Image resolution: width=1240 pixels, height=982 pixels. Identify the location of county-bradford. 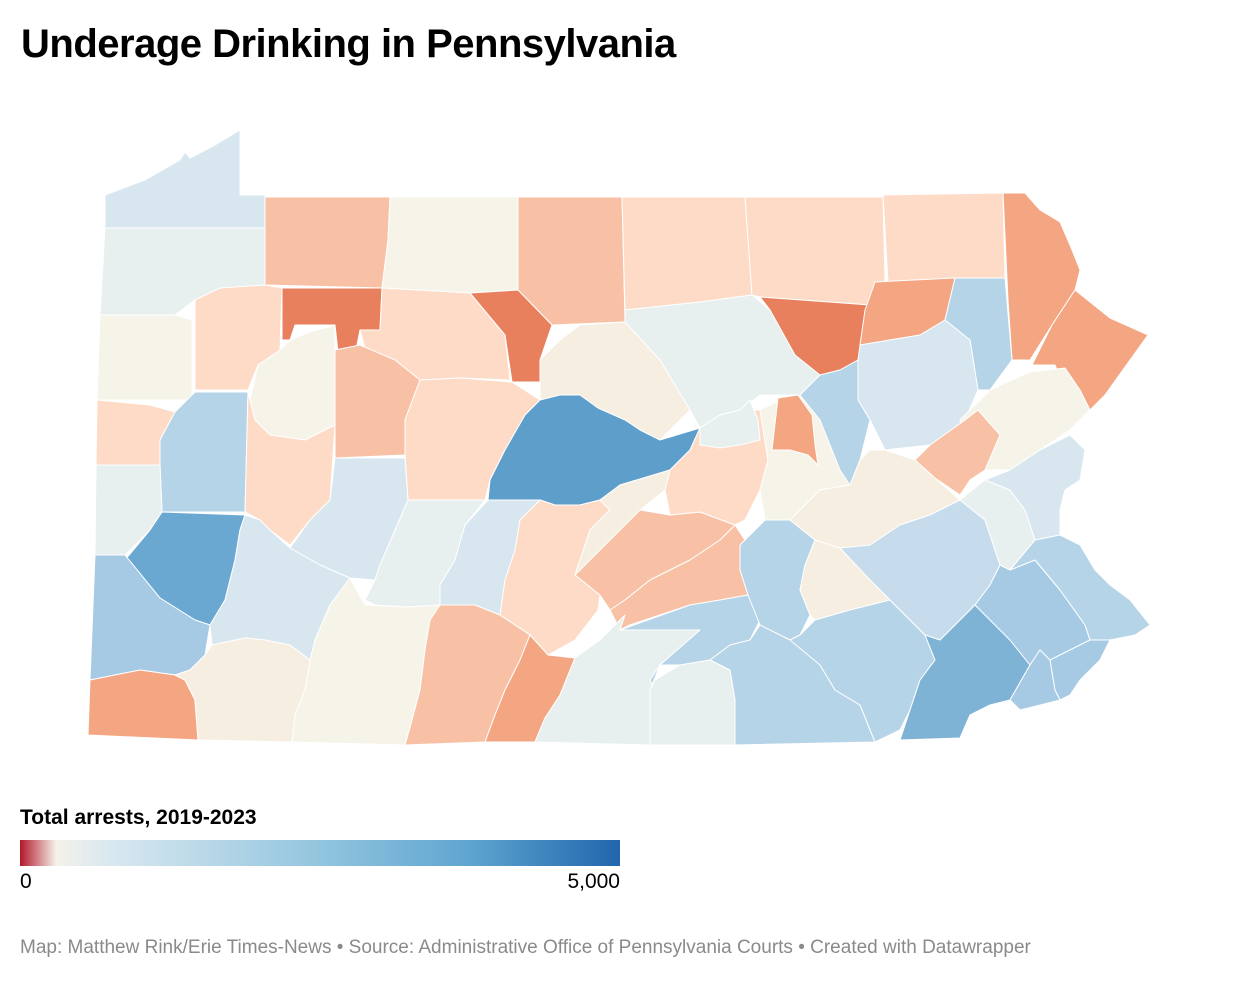
(815, 251).